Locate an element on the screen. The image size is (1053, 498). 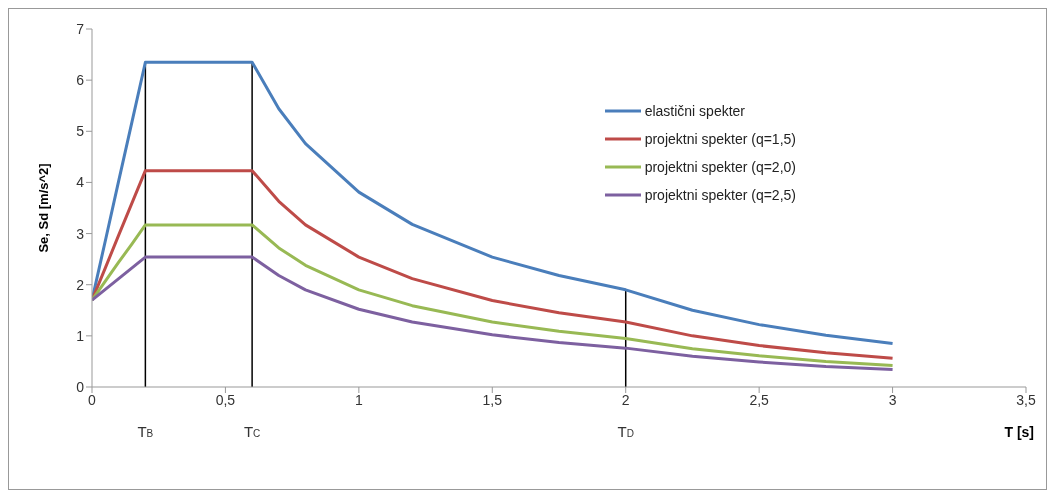
x-tick-label: 2 is located at coordinates (625, 399).